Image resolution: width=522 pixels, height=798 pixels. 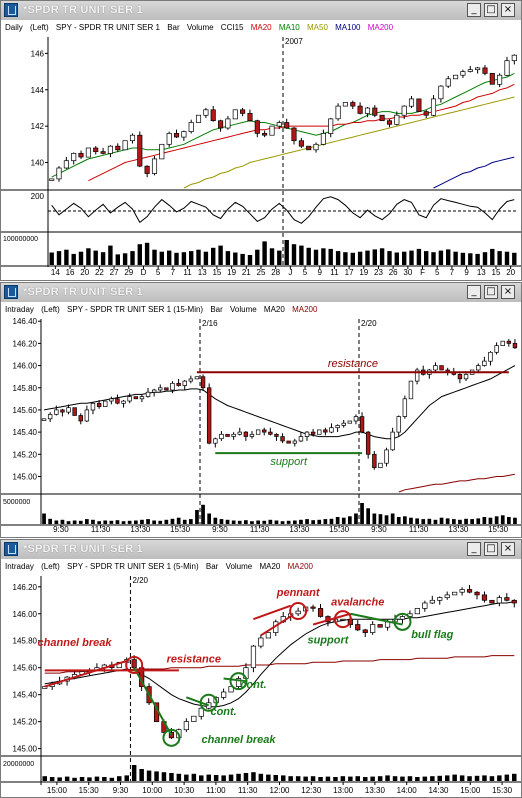 What do you see at coordinates (197, 701) in the screenshot?
I see `trend-line` at bounding box center [197, 701].